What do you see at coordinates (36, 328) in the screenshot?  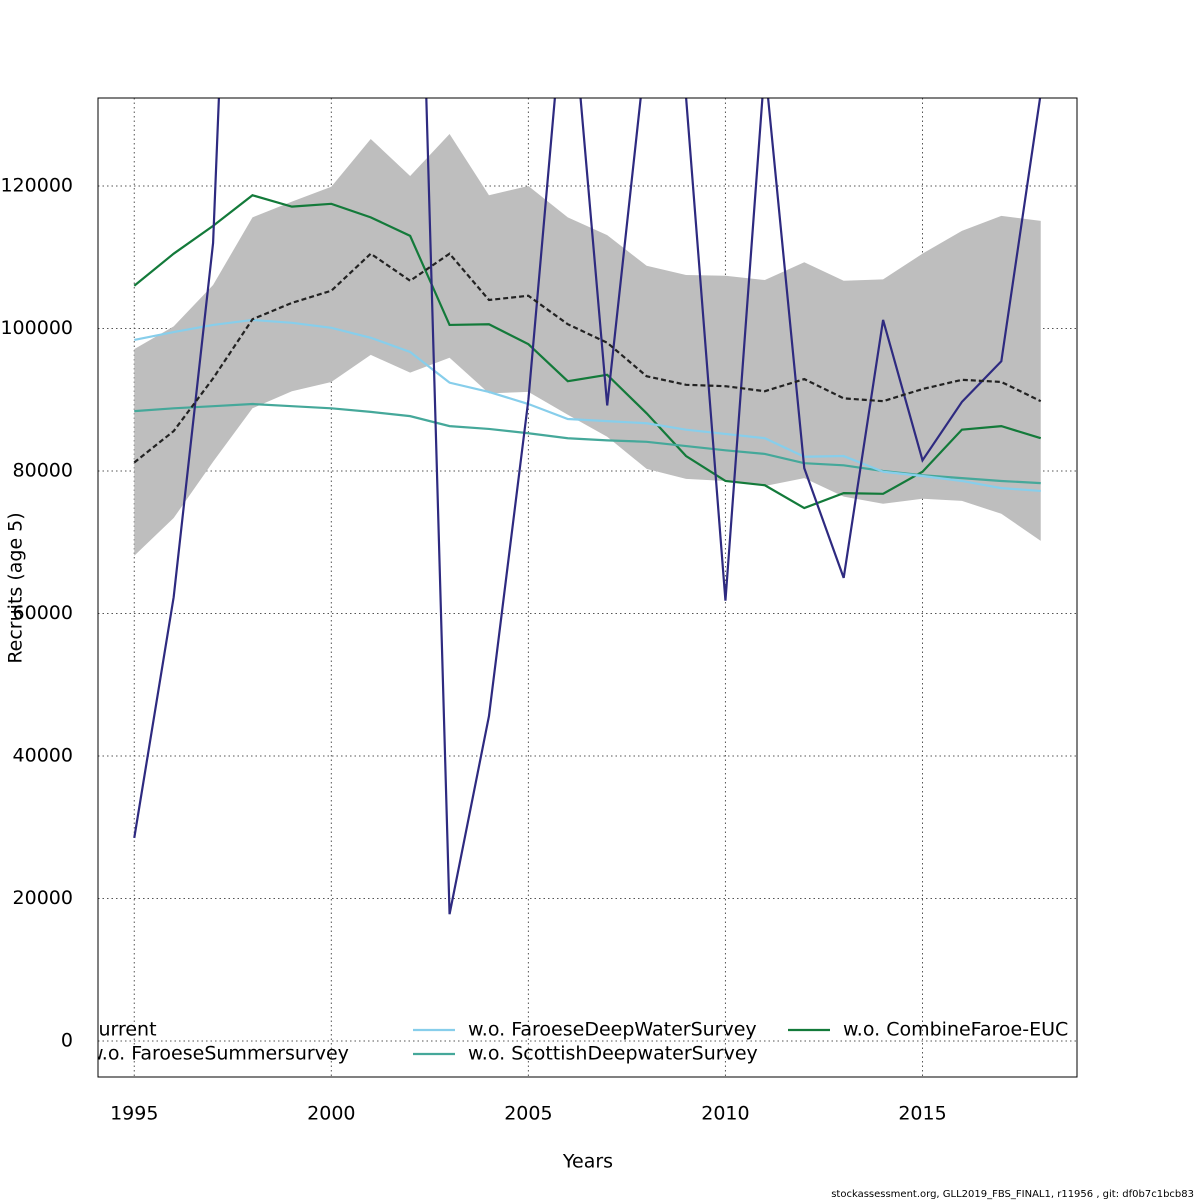 I see `y-tick-label: 100000` at bounding box center [36, 328].